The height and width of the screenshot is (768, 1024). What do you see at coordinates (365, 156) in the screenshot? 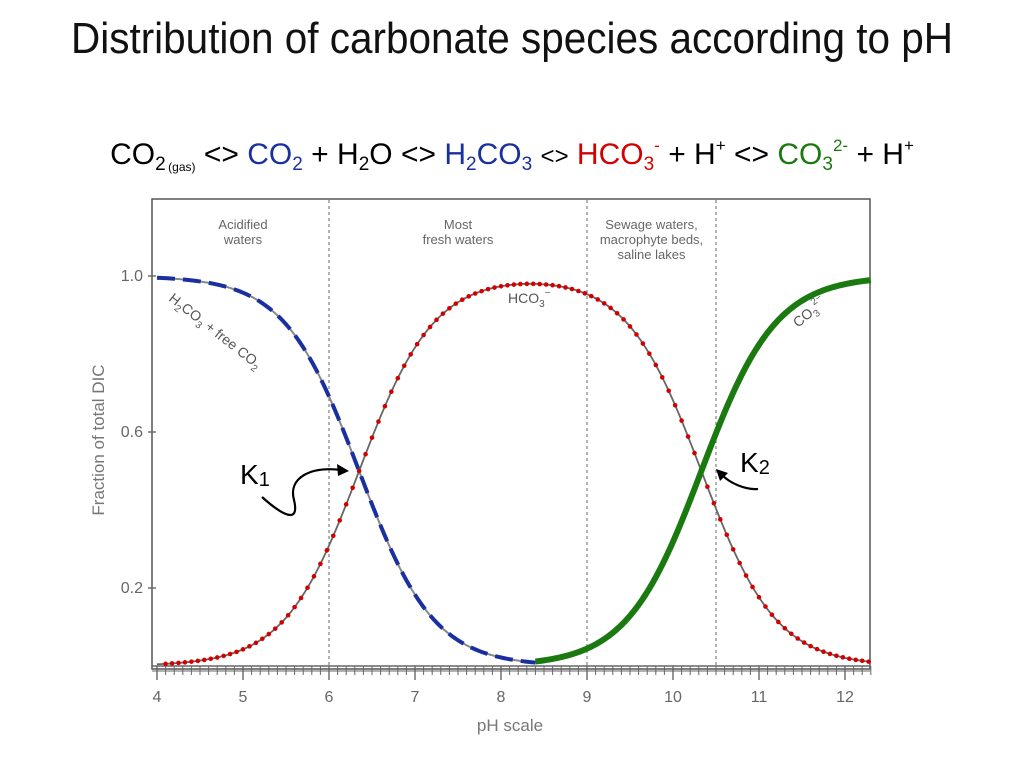
I see `h2o-term: H2O` at bounding box center [365, 156].